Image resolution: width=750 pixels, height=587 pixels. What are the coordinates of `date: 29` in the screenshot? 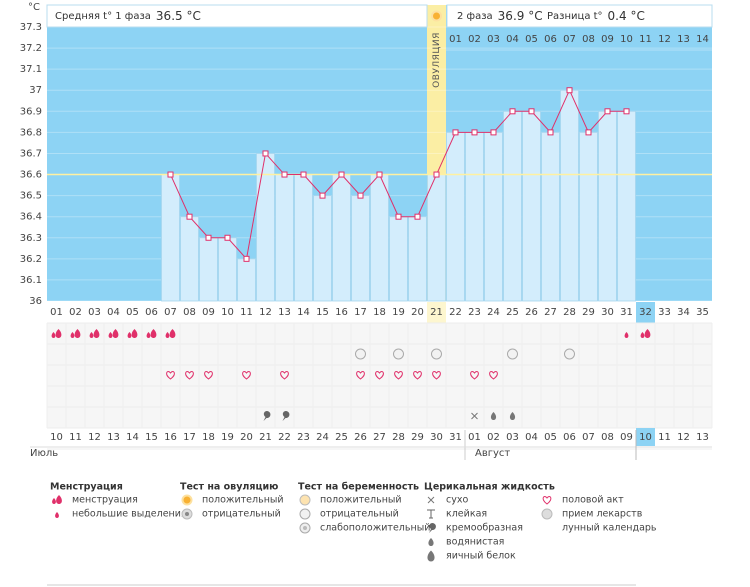 It's located at (417, 437).